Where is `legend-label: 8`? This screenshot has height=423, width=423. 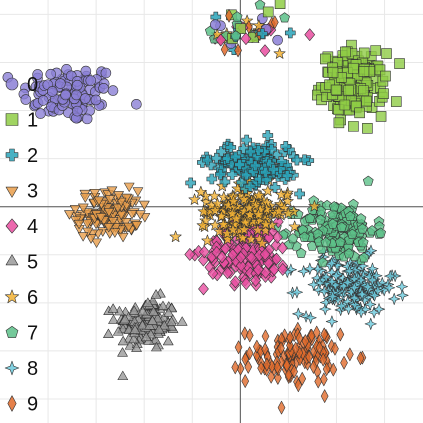
legend-label: 8 is located at coordinates (32, 369).